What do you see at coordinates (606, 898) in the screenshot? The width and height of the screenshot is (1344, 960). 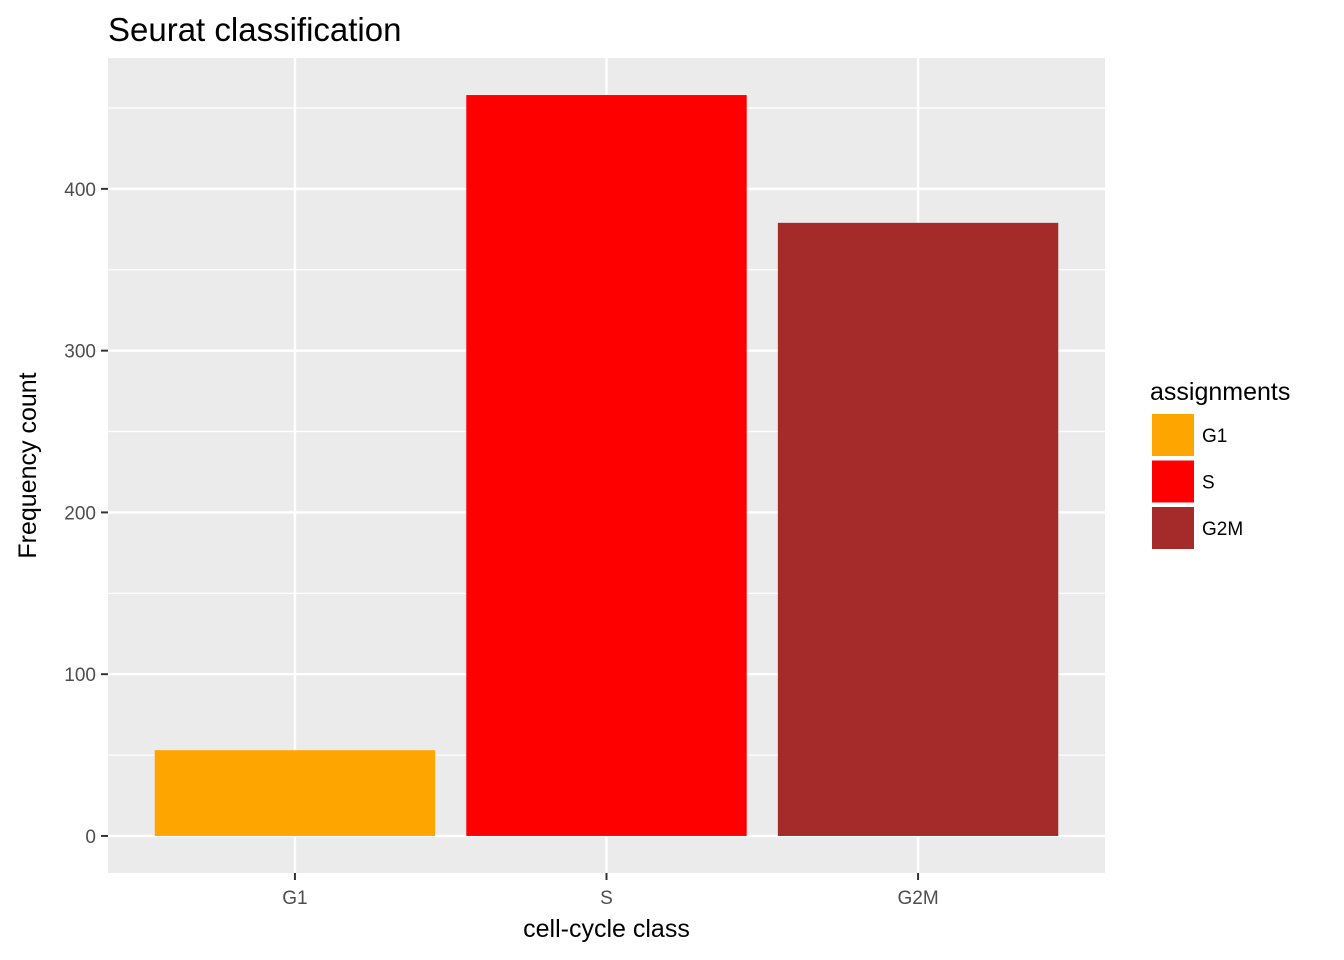 I see `x-tick-label: S` at bounding box center [606, 898].